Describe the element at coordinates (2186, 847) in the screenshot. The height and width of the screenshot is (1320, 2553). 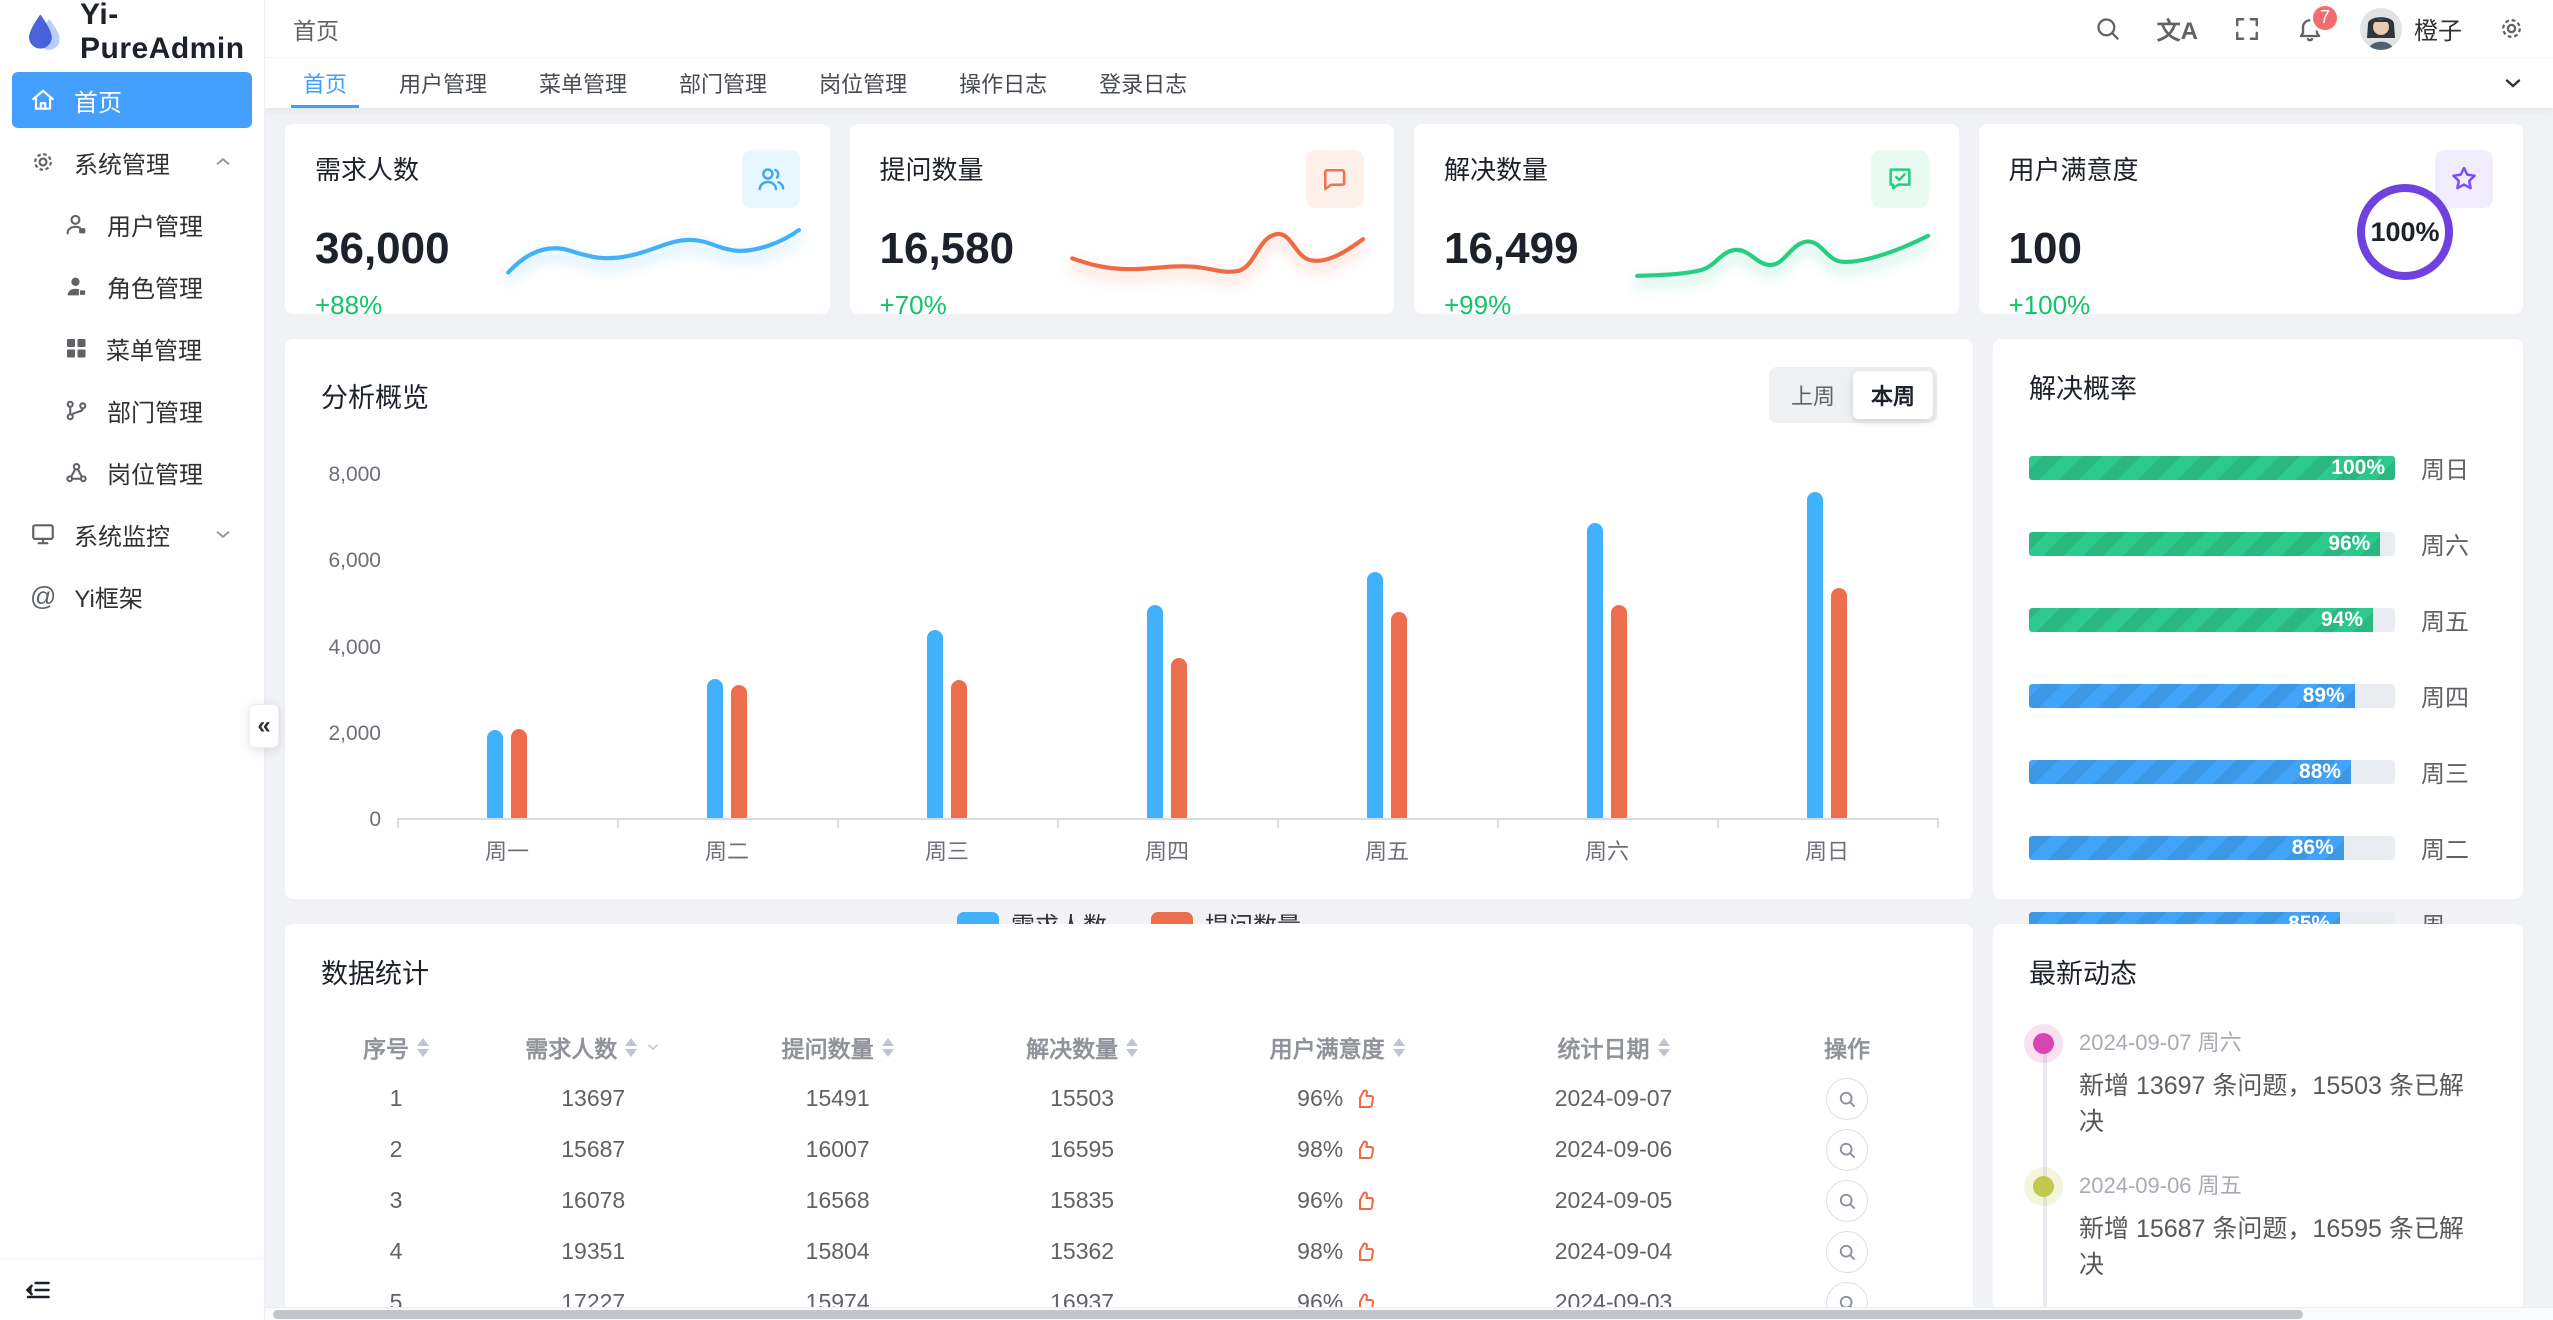
I see `progress-fill: 86%` at that location.